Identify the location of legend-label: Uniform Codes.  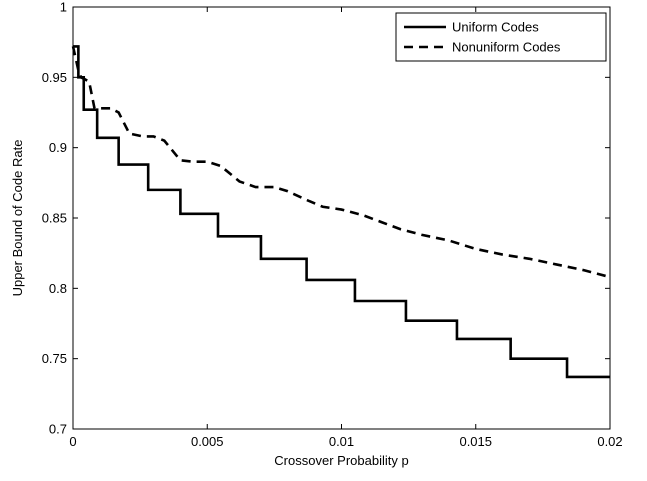
(495, 27).